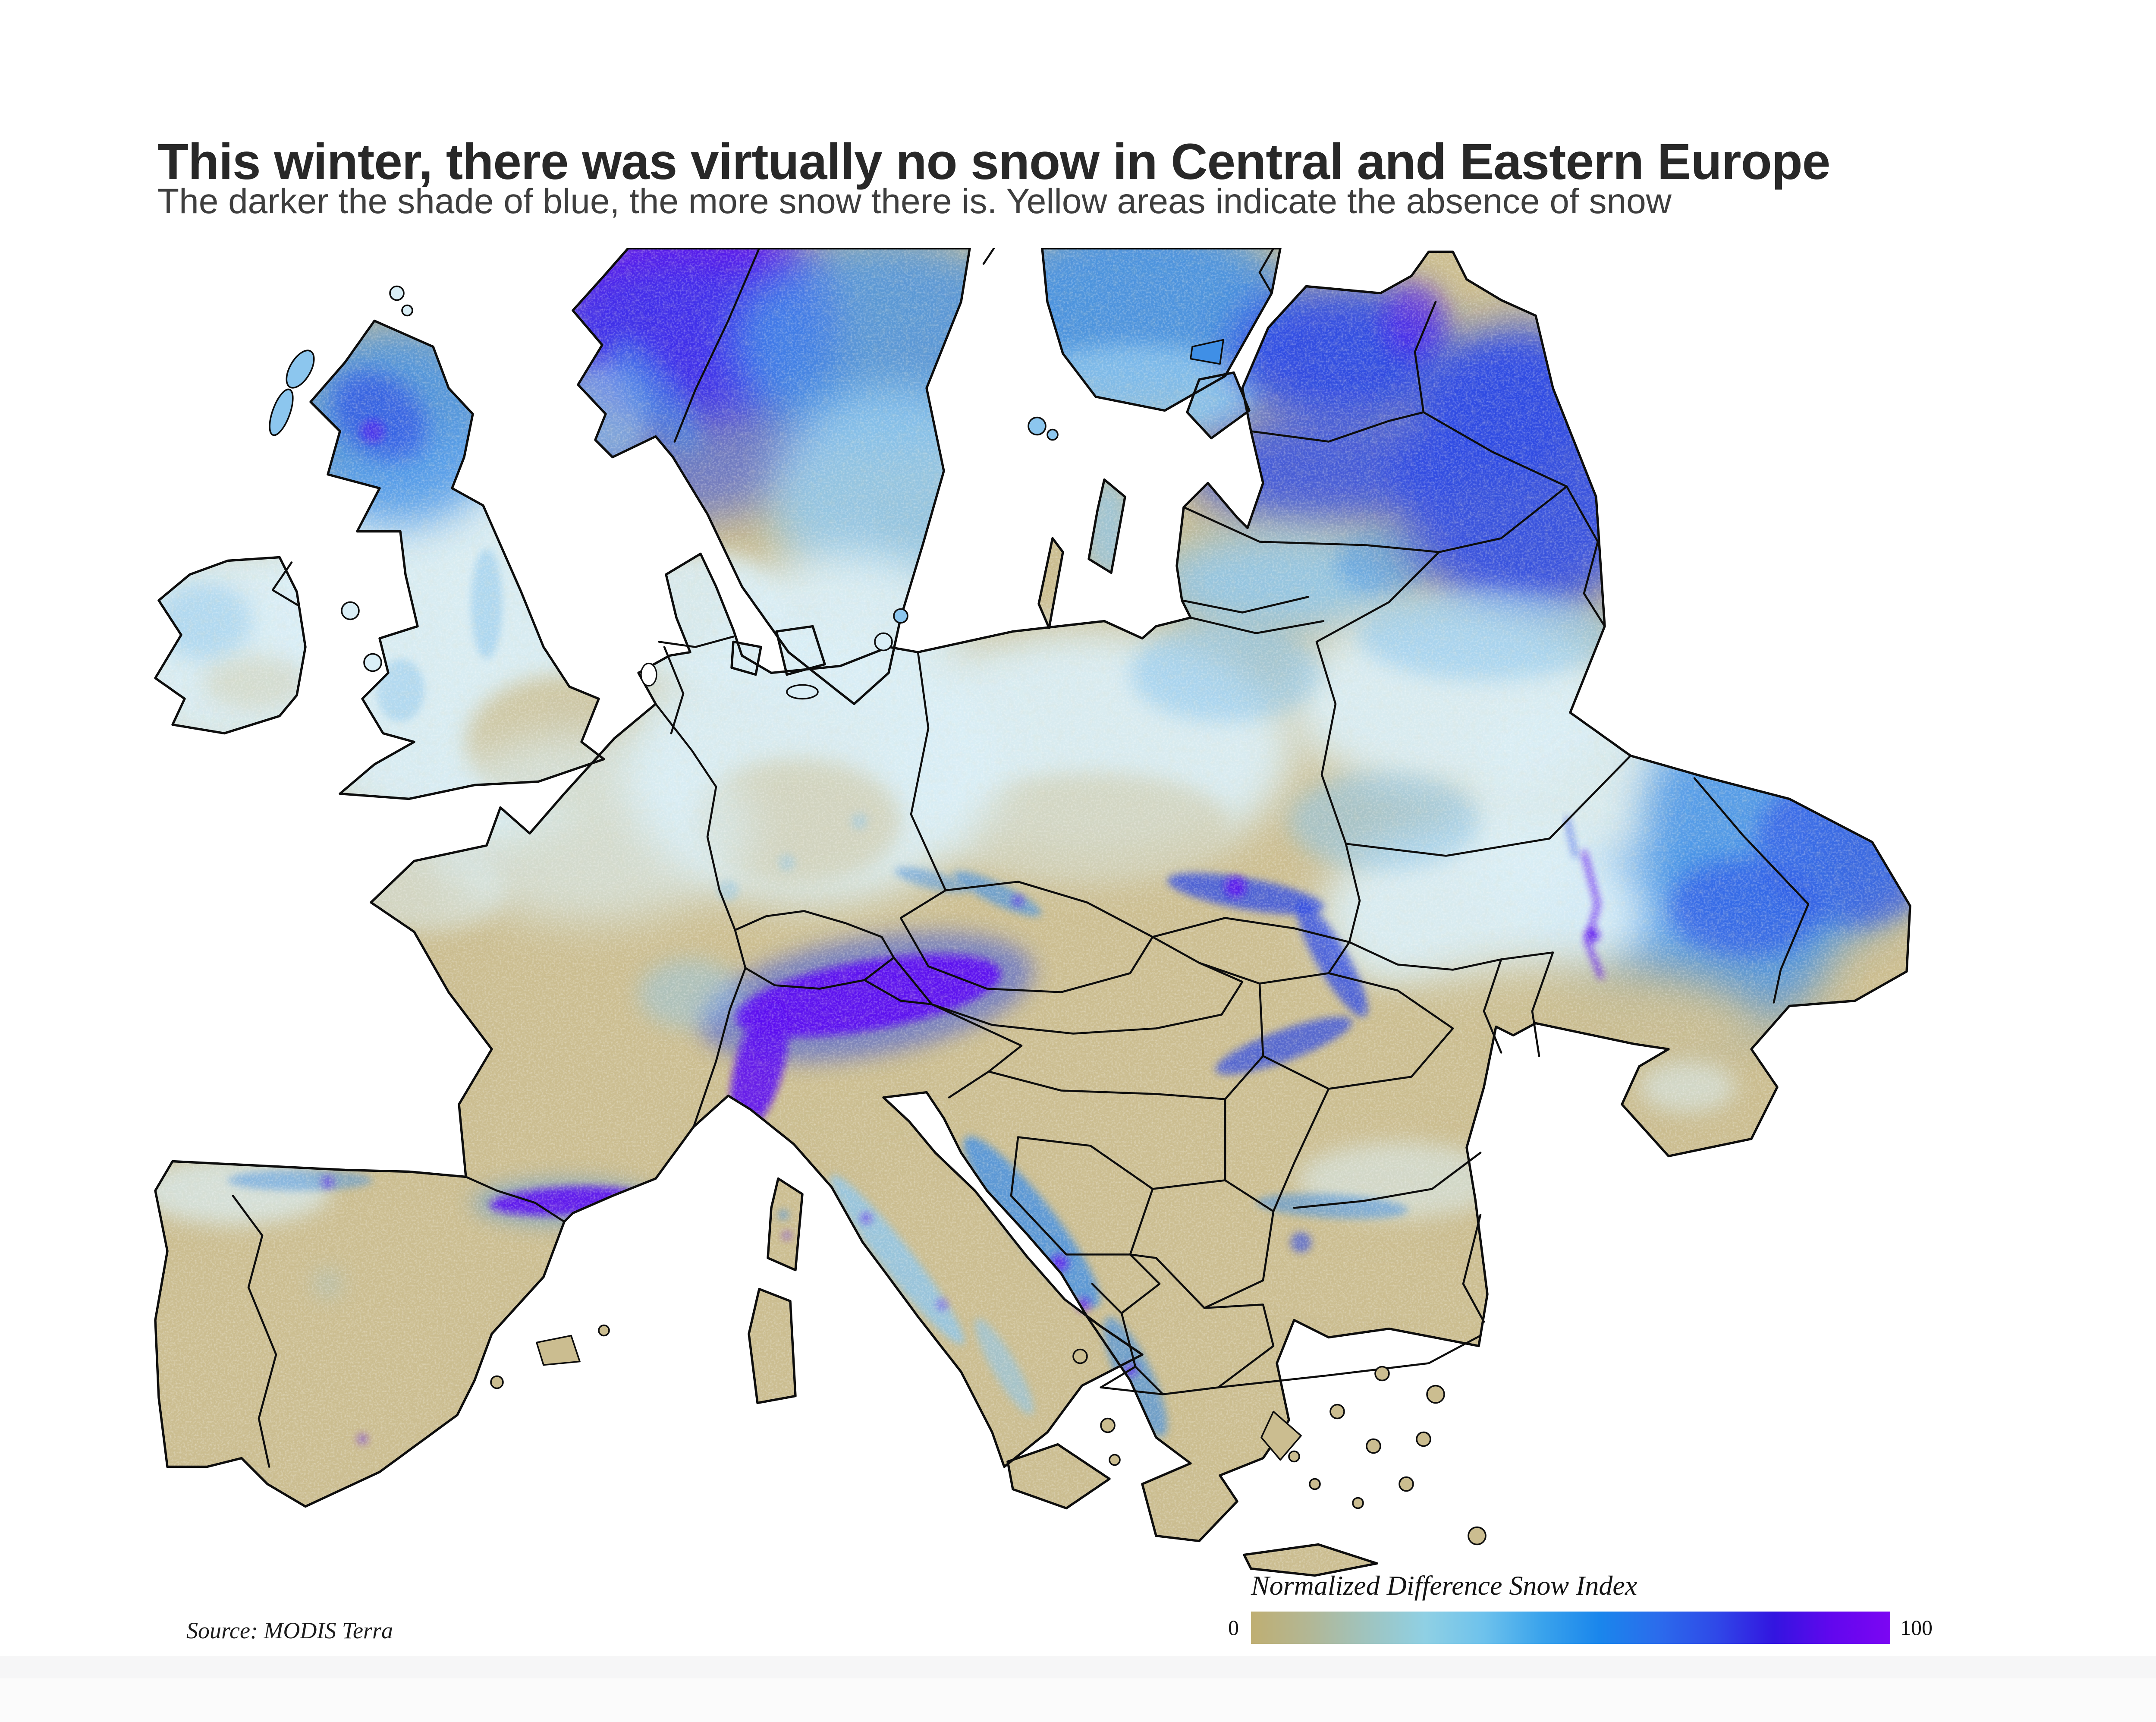 The width and height of the screenshot is (2156, 1722). I want to click on legend: Normalized Difference Snow Index 0 100, so click(1614, 1617).